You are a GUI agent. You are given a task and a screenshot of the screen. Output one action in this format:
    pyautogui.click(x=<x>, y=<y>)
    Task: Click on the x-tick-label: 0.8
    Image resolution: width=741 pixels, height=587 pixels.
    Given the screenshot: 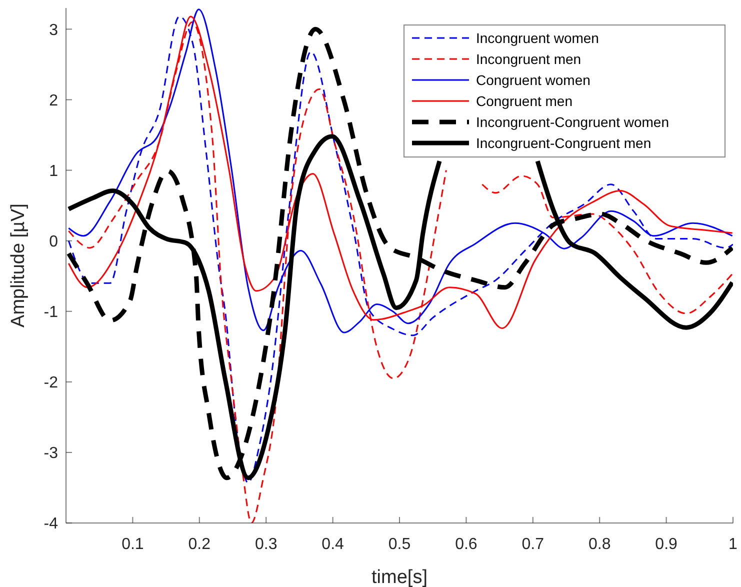 What is the action you would take?
    pyautogui.click(x=599, y=544)
    